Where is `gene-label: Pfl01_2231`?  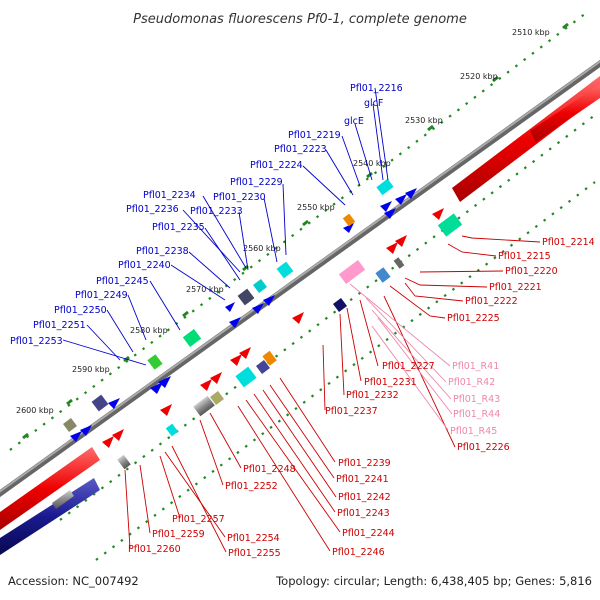
gene-label: Pfl01_2231 is located at coordinates (390, 382).